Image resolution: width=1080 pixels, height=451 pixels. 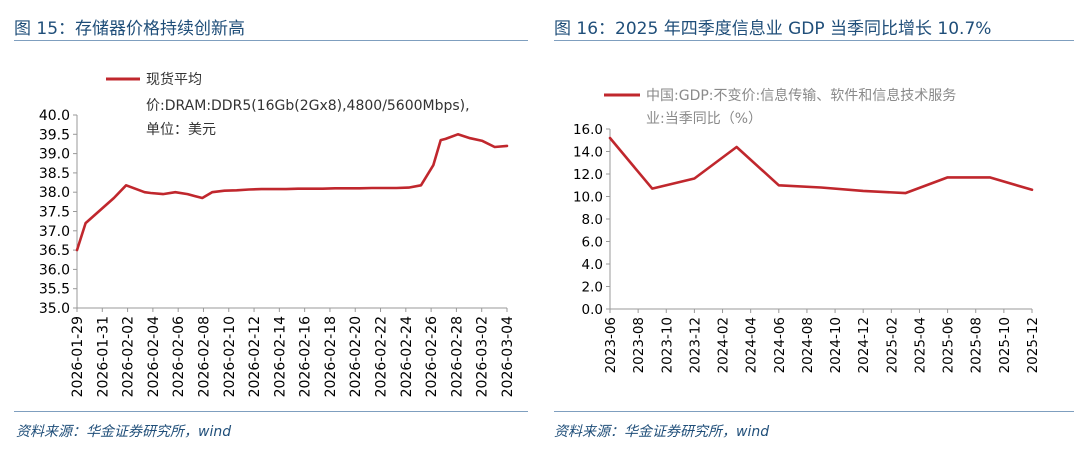 What do you see at coordinates (752, 345) in the screenshot?
I see `x-tick-label: 2024-04` at bounding box center [752, 345].